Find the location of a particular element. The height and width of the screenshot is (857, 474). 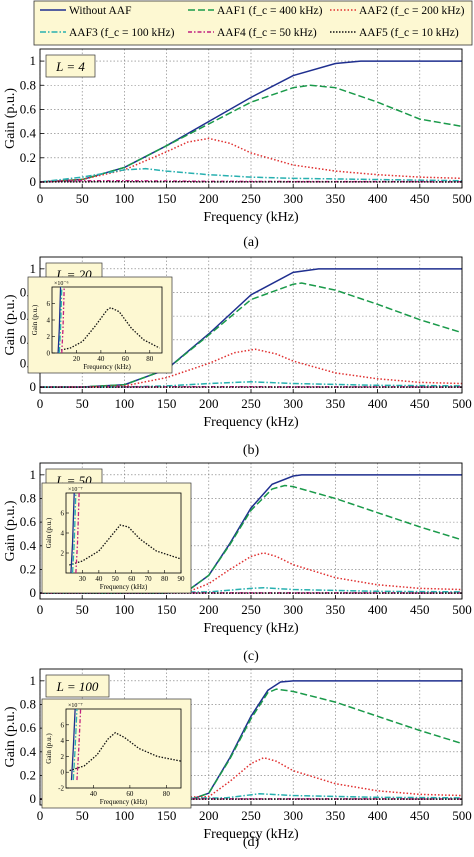

legend-label: AAF1 (f_c = 400 kHz) is located at coordinates (270, 11).